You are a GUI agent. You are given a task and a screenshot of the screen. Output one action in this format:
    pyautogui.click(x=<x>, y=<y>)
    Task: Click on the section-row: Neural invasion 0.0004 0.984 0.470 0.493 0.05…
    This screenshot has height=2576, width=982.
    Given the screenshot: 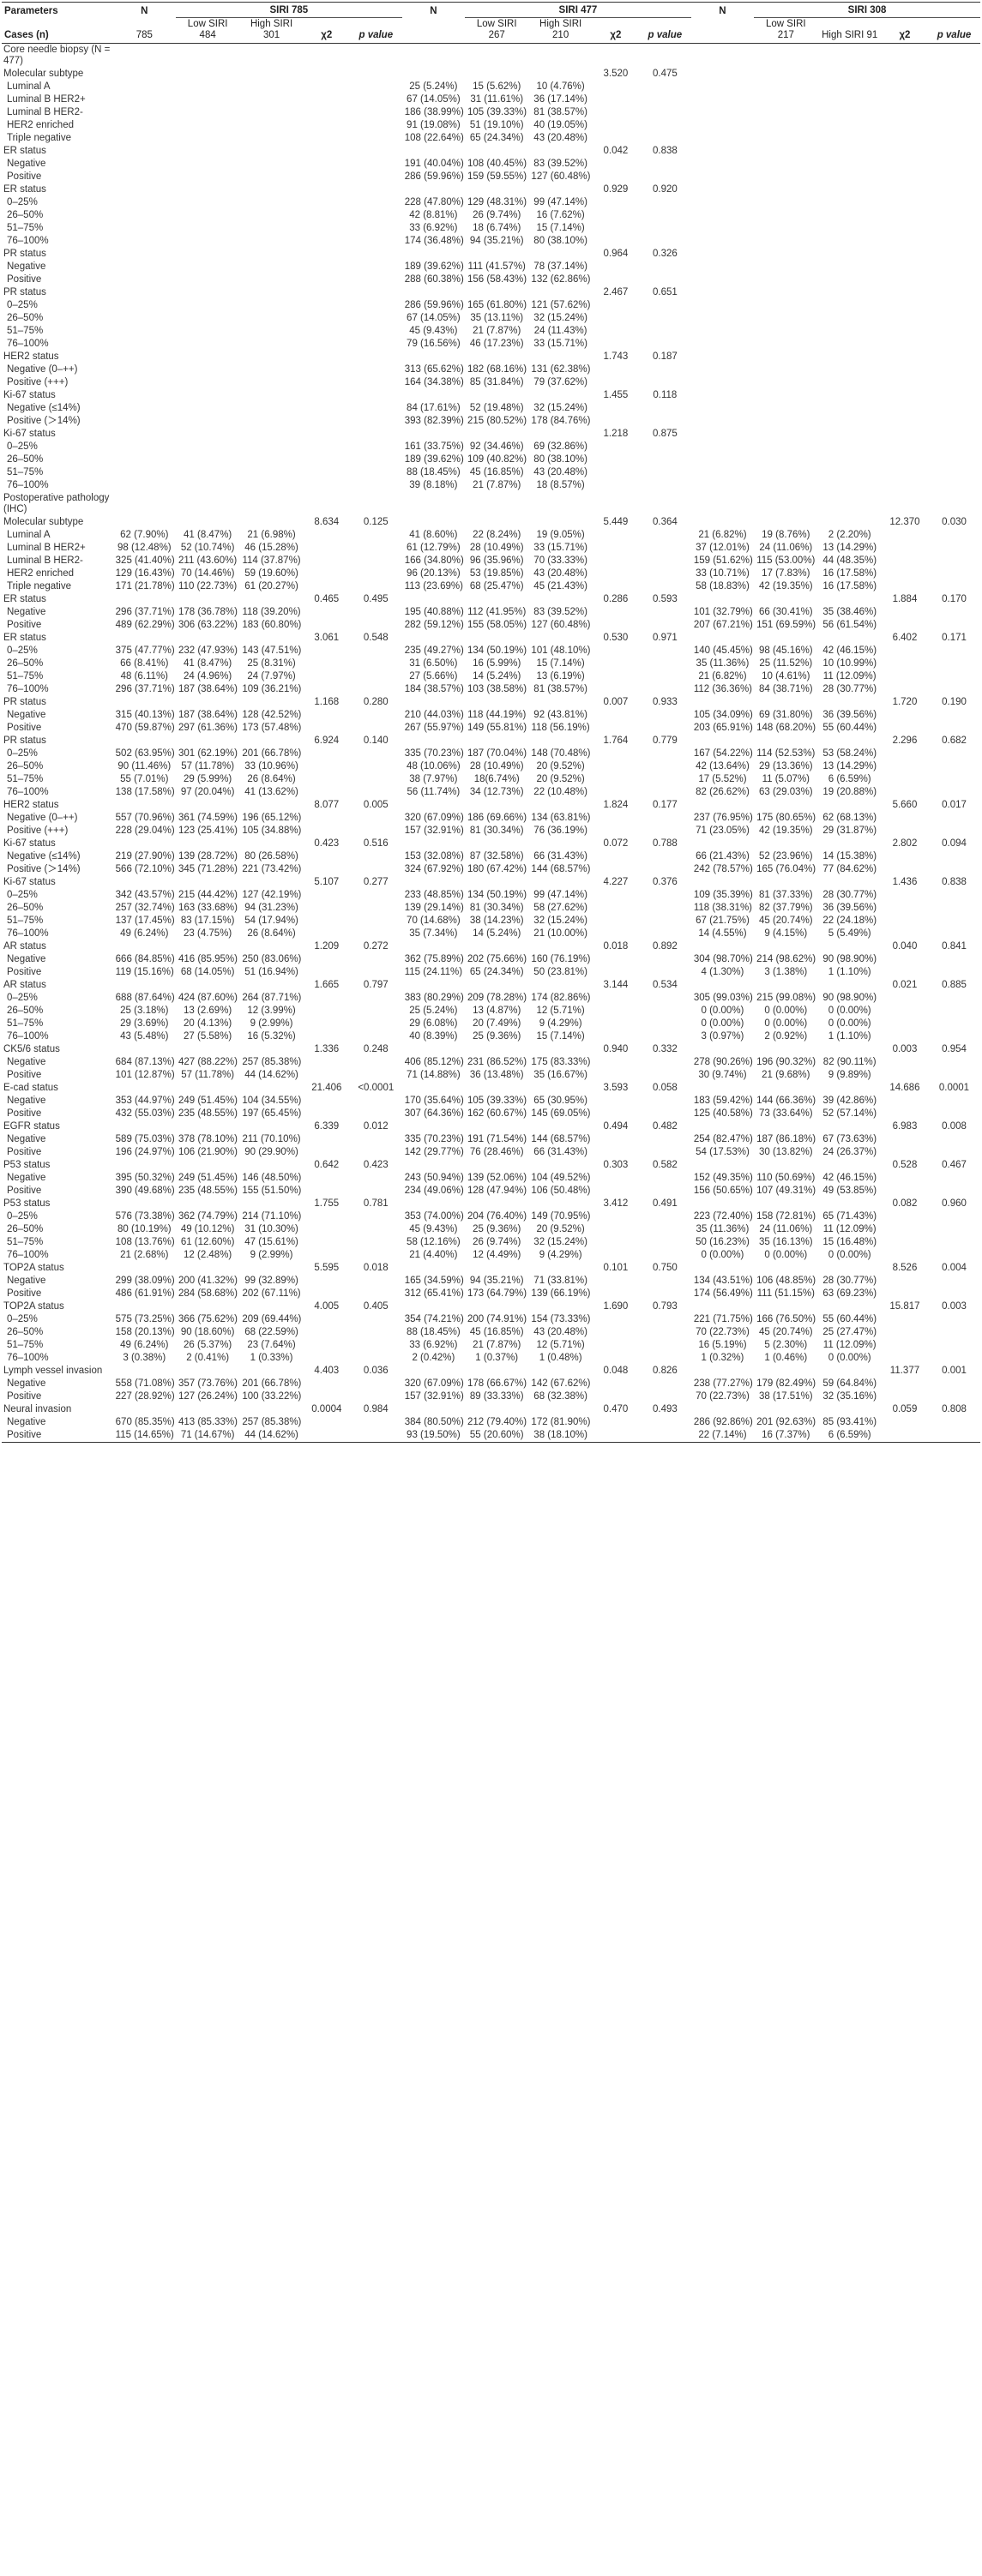 What is the action you would take?
    pyautogui.click(x=491, y=1409)
    